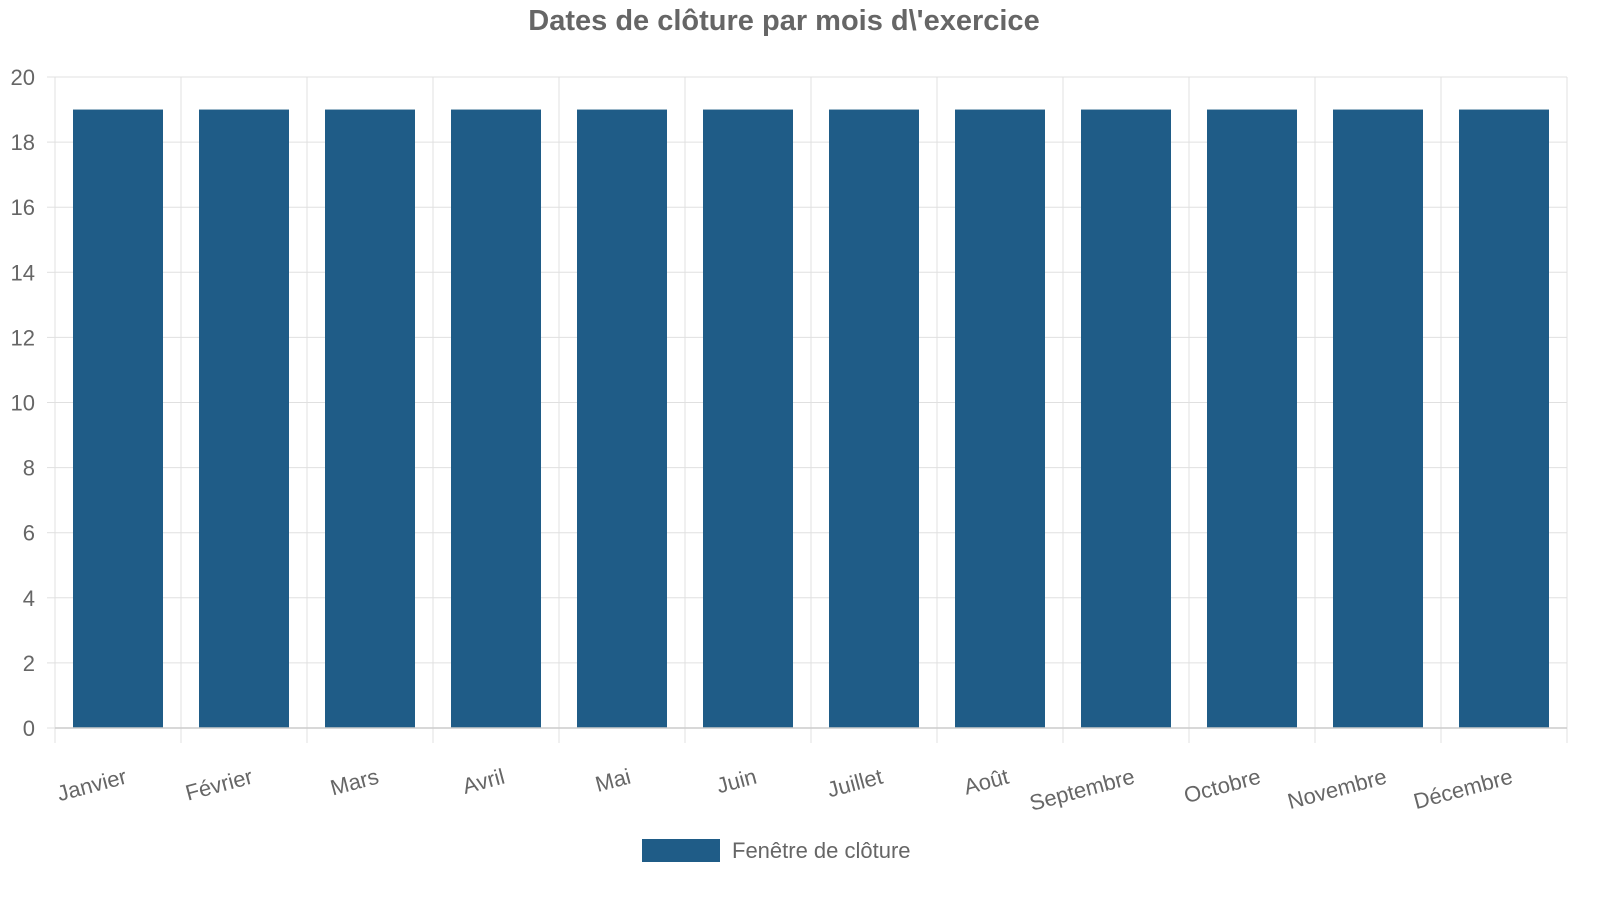 This screenshot has width=1600, height=900. What do you see at coordinates (23, 77) in the screenshot?
I see `y-tick-label: 20` at bounding box center [23, 77].